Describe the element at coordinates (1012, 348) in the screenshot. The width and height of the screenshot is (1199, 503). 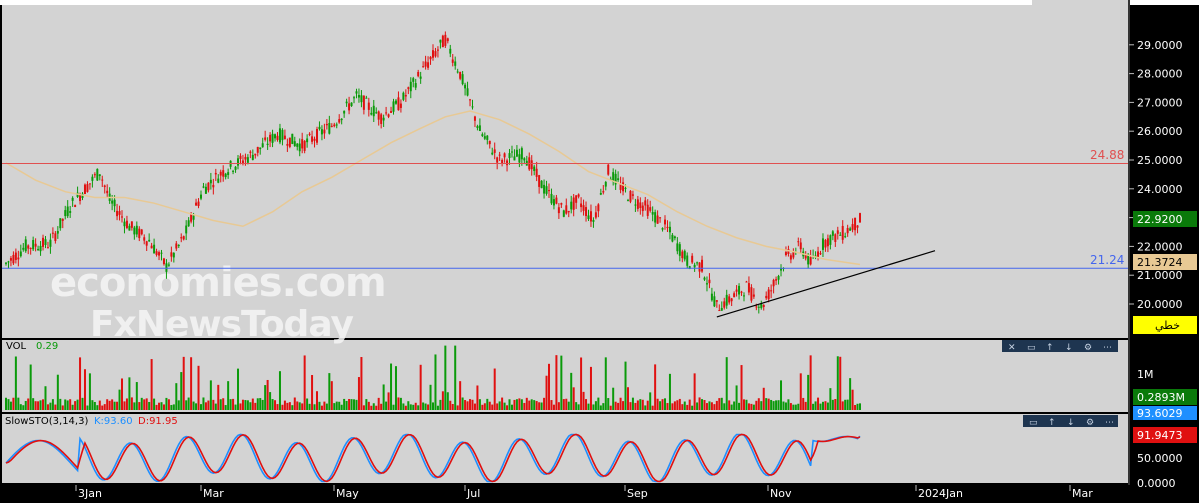
I see `close-icon: ✕` at that location.